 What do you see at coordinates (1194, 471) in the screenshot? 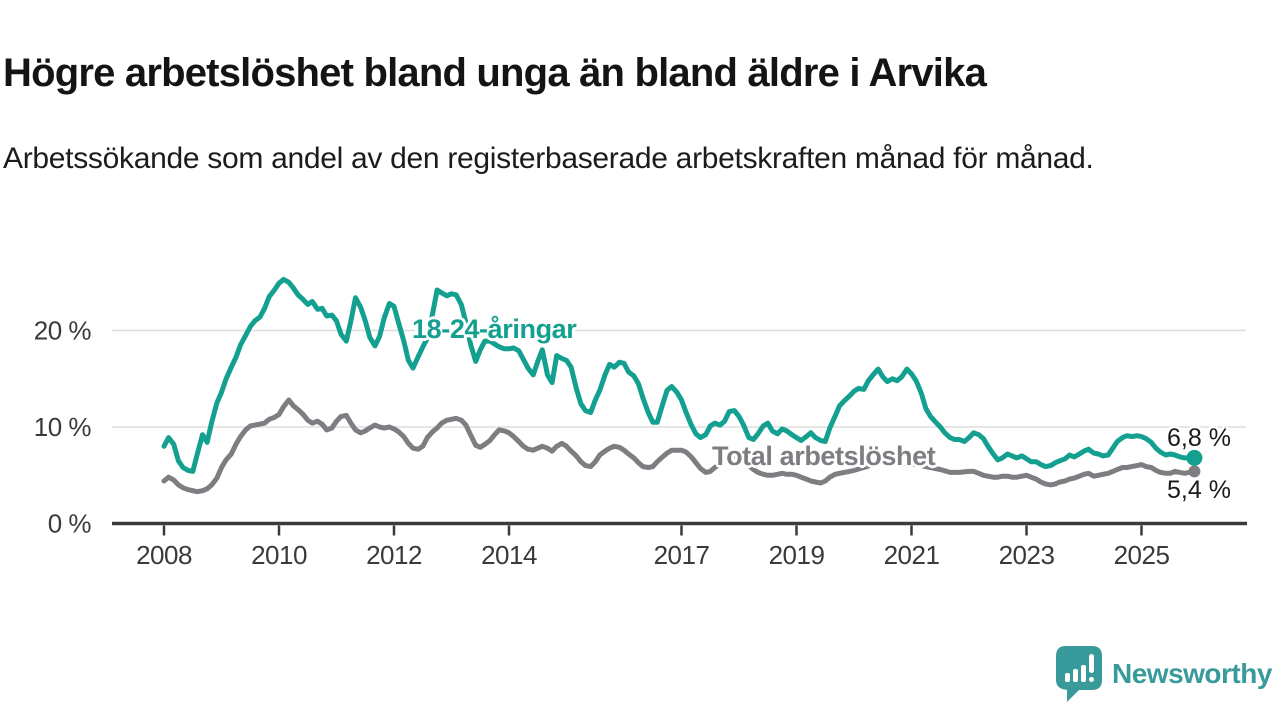
I see `series-end-dot-total` at bounding box center [1194, 471].